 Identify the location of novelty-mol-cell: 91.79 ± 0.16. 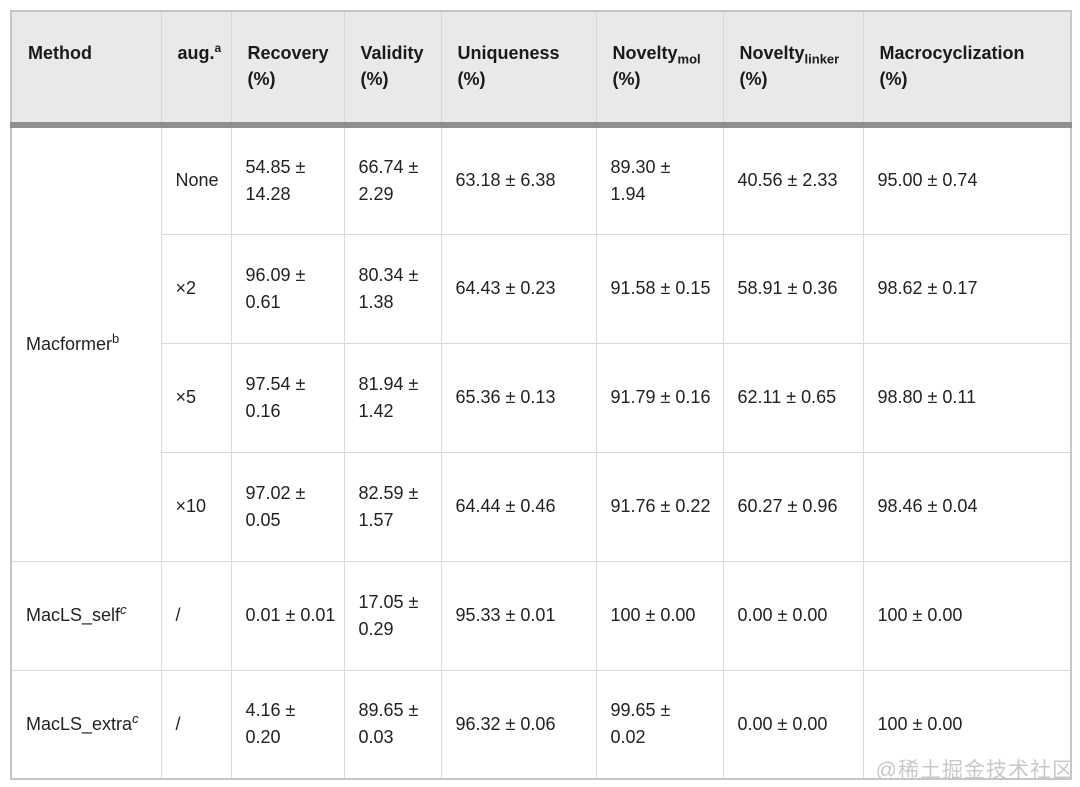
(659, 397).